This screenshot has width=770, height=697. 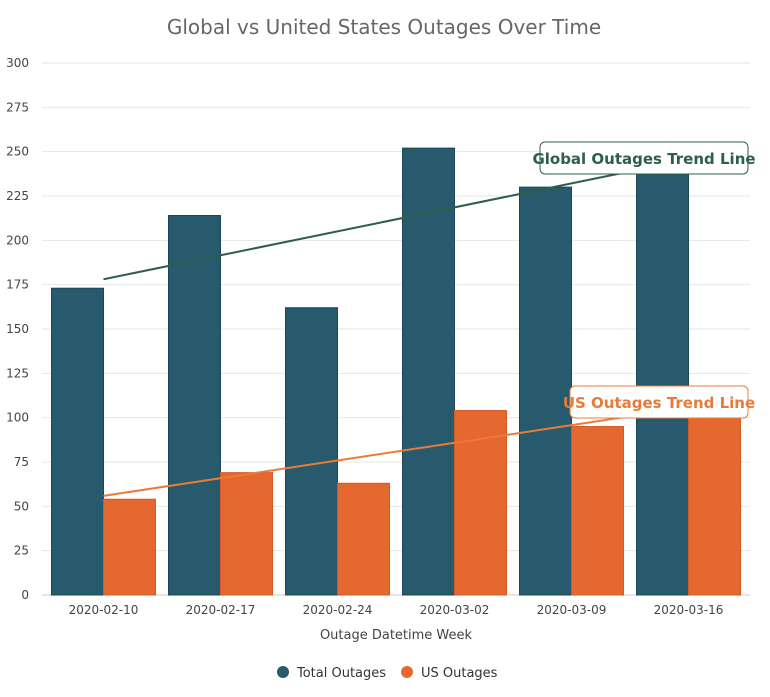 What do you see at coordinates (221, 610) in the screenshot?
I see `x-tick-label: 2020-02-17` at bounding box center [221, 610].